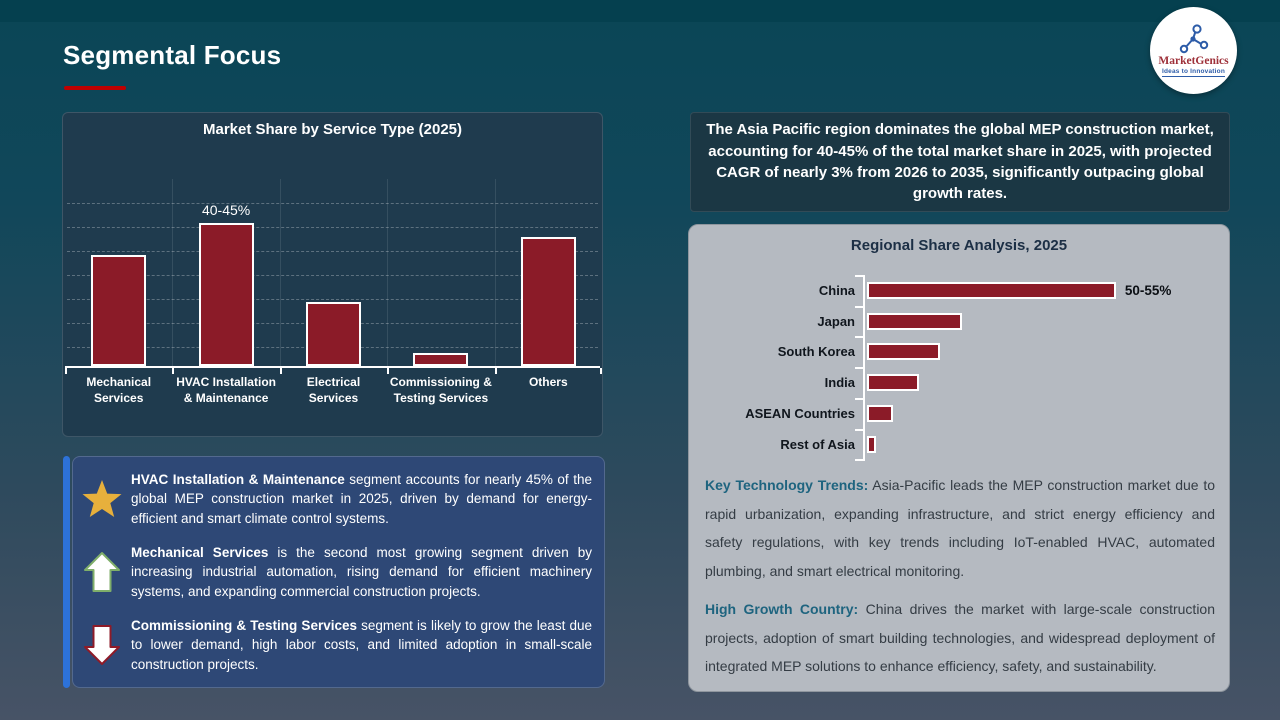 This screenshot has height=720, width=1280. I want to click on bar-electrical-services, so click(333, 334).